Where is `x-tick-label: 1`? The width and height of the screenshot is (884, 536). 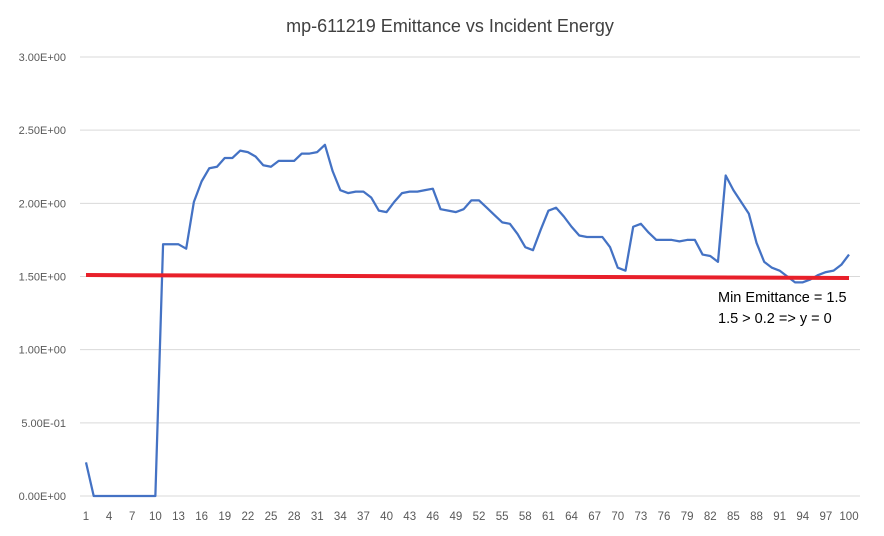
x-tick-label: 1 is located at coordinates (86, 517).